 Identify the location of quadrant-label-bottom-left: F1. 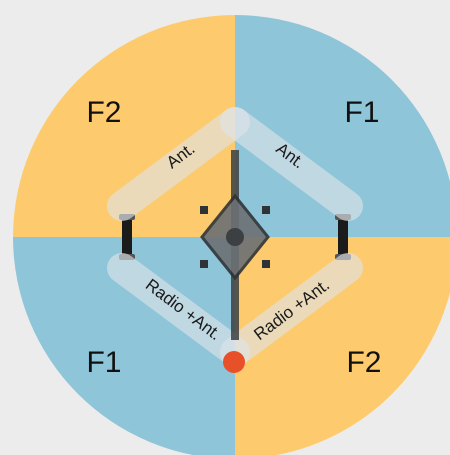
(103, 362).